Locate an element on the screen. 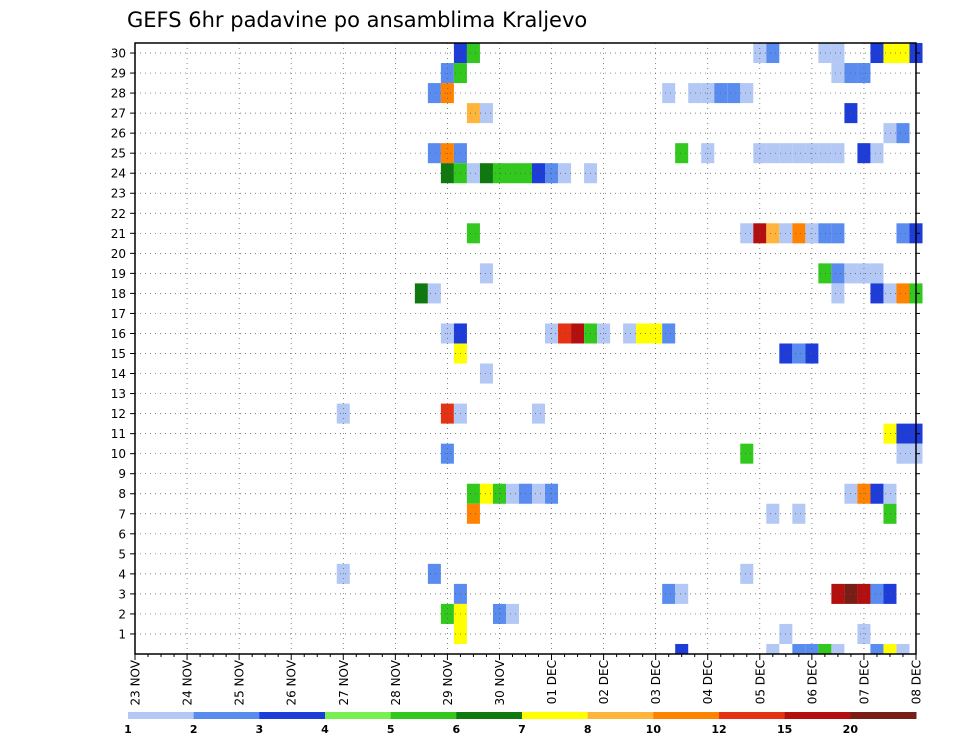 This screenshot has height=742, width=960. y-tick-label: 19 is located at coordinates (118, 274).